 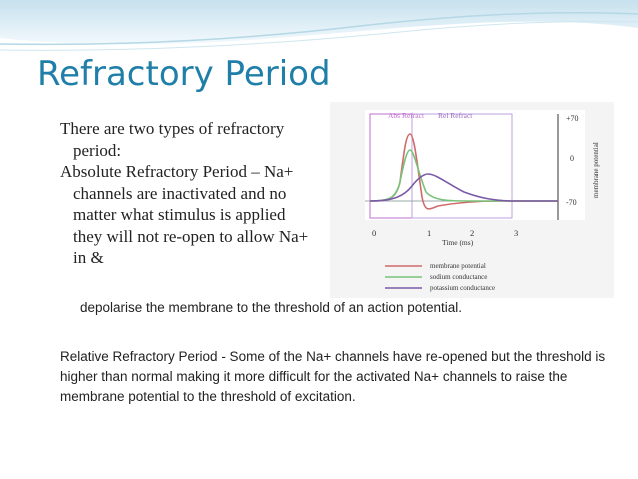 I want to click on abs-refract-label: Abs Refract, so click(x=406, y=115).